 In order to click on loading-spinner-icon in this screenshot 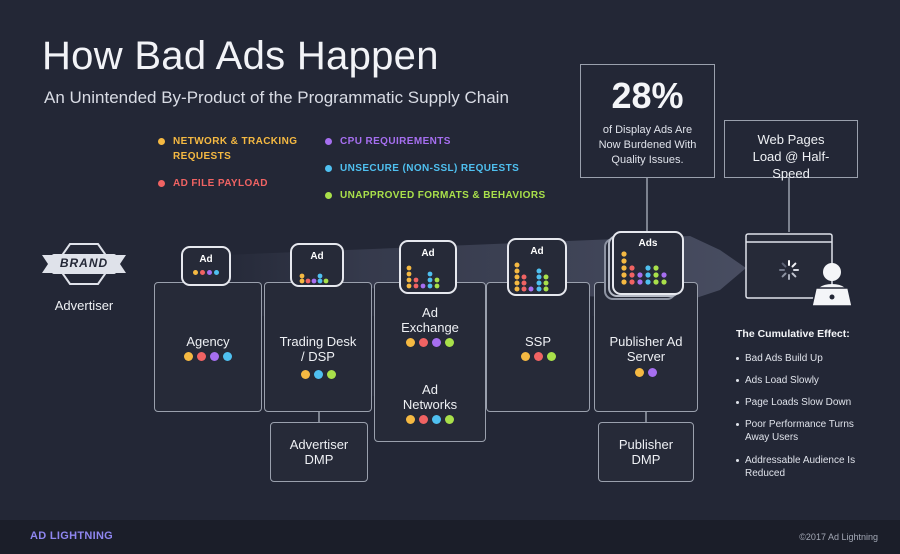, I will do `click(789, 270)`.